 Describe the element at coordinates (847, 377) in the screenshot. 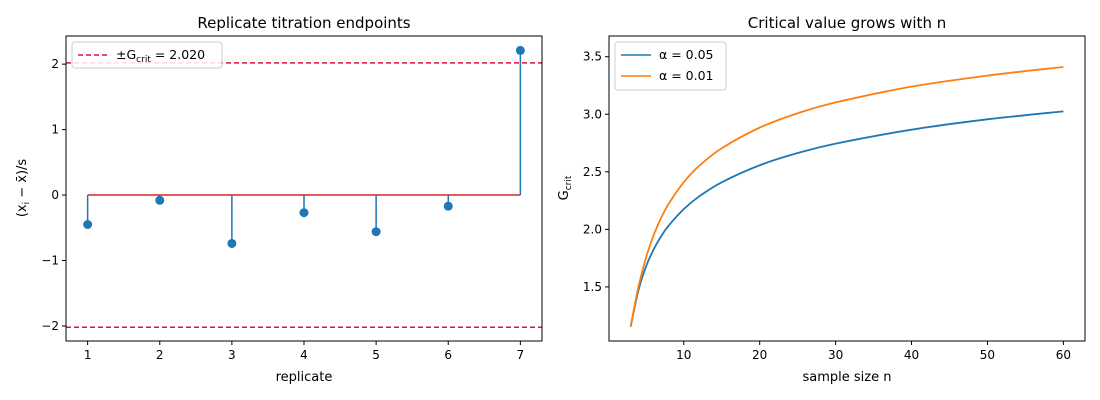

I see `line-x-axis-label: sample size n` at that location.